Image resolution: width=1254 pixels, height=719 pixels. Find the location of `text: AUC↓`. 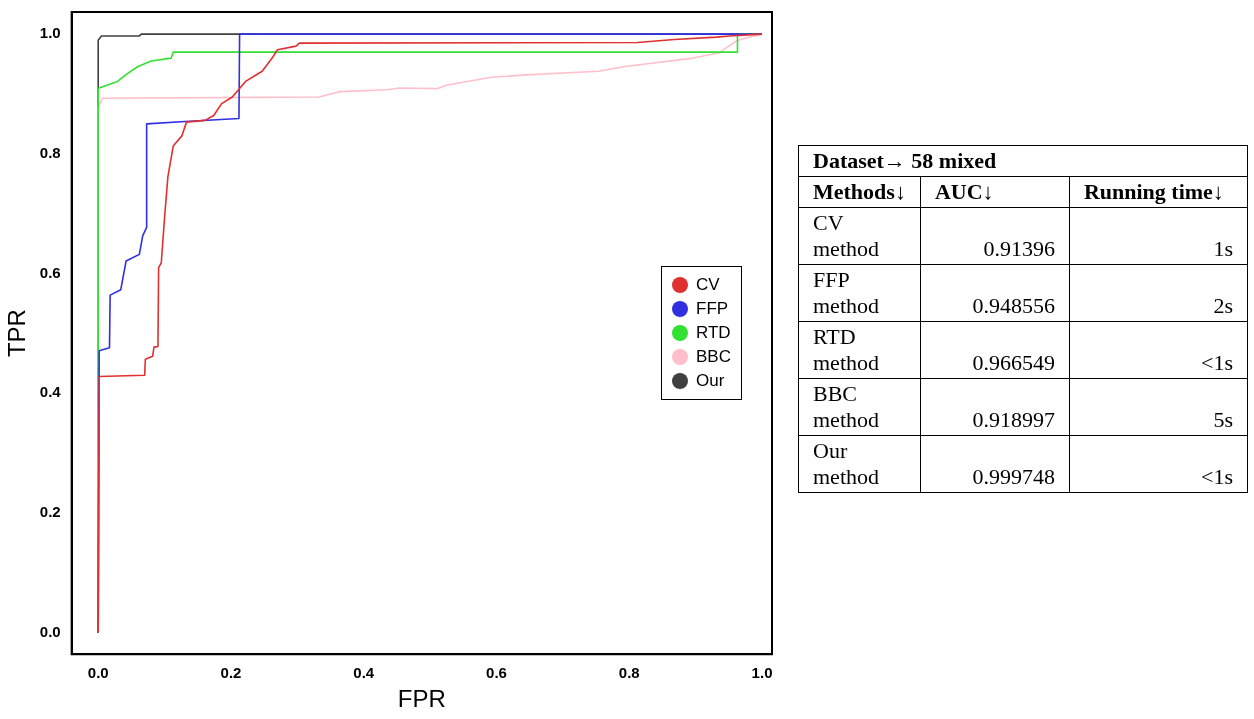

text: AUC↓ is located at coordinates (995, 192).